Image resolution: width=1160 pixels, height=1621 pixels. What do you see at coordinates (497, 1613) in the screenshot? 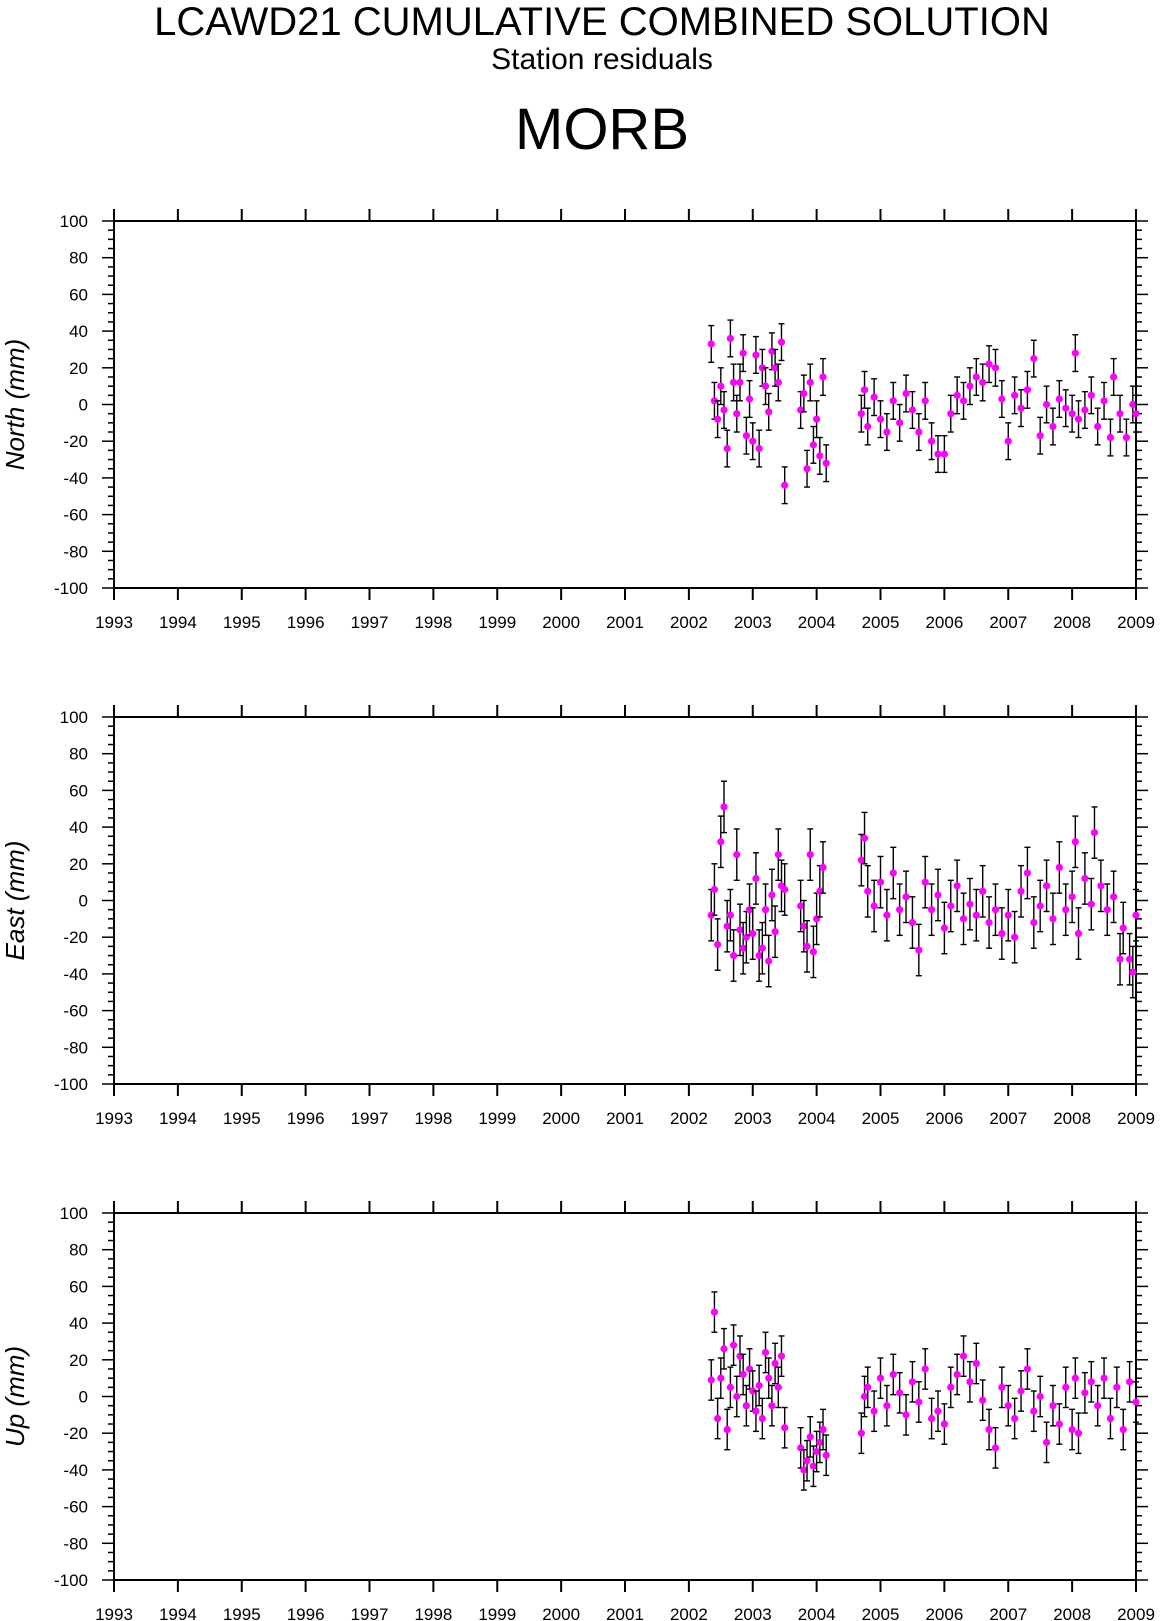
I see `x-tick-label: 1999` at bounding box center [497, 1613].